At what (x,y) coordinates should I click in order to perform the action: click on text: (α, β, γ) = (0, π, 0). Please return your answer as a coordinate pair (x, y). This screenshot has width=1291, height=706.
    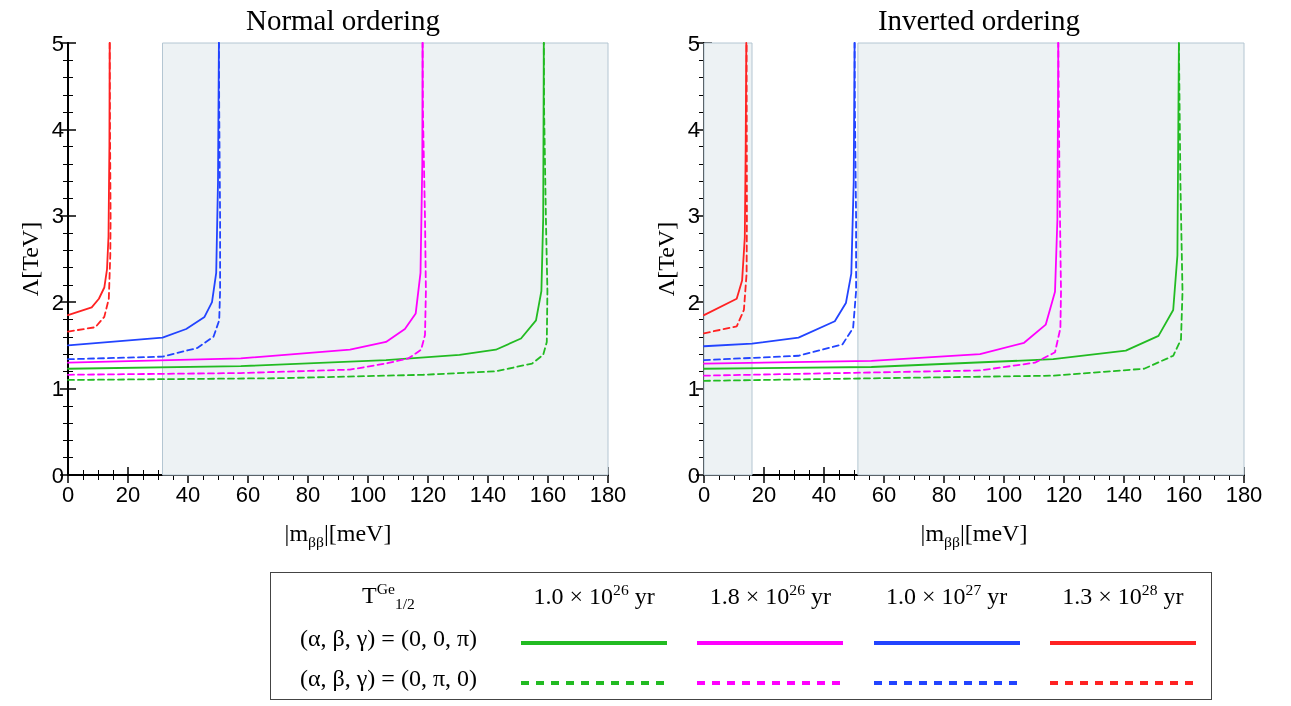
    Looking at the image, I should click on (388, 679).